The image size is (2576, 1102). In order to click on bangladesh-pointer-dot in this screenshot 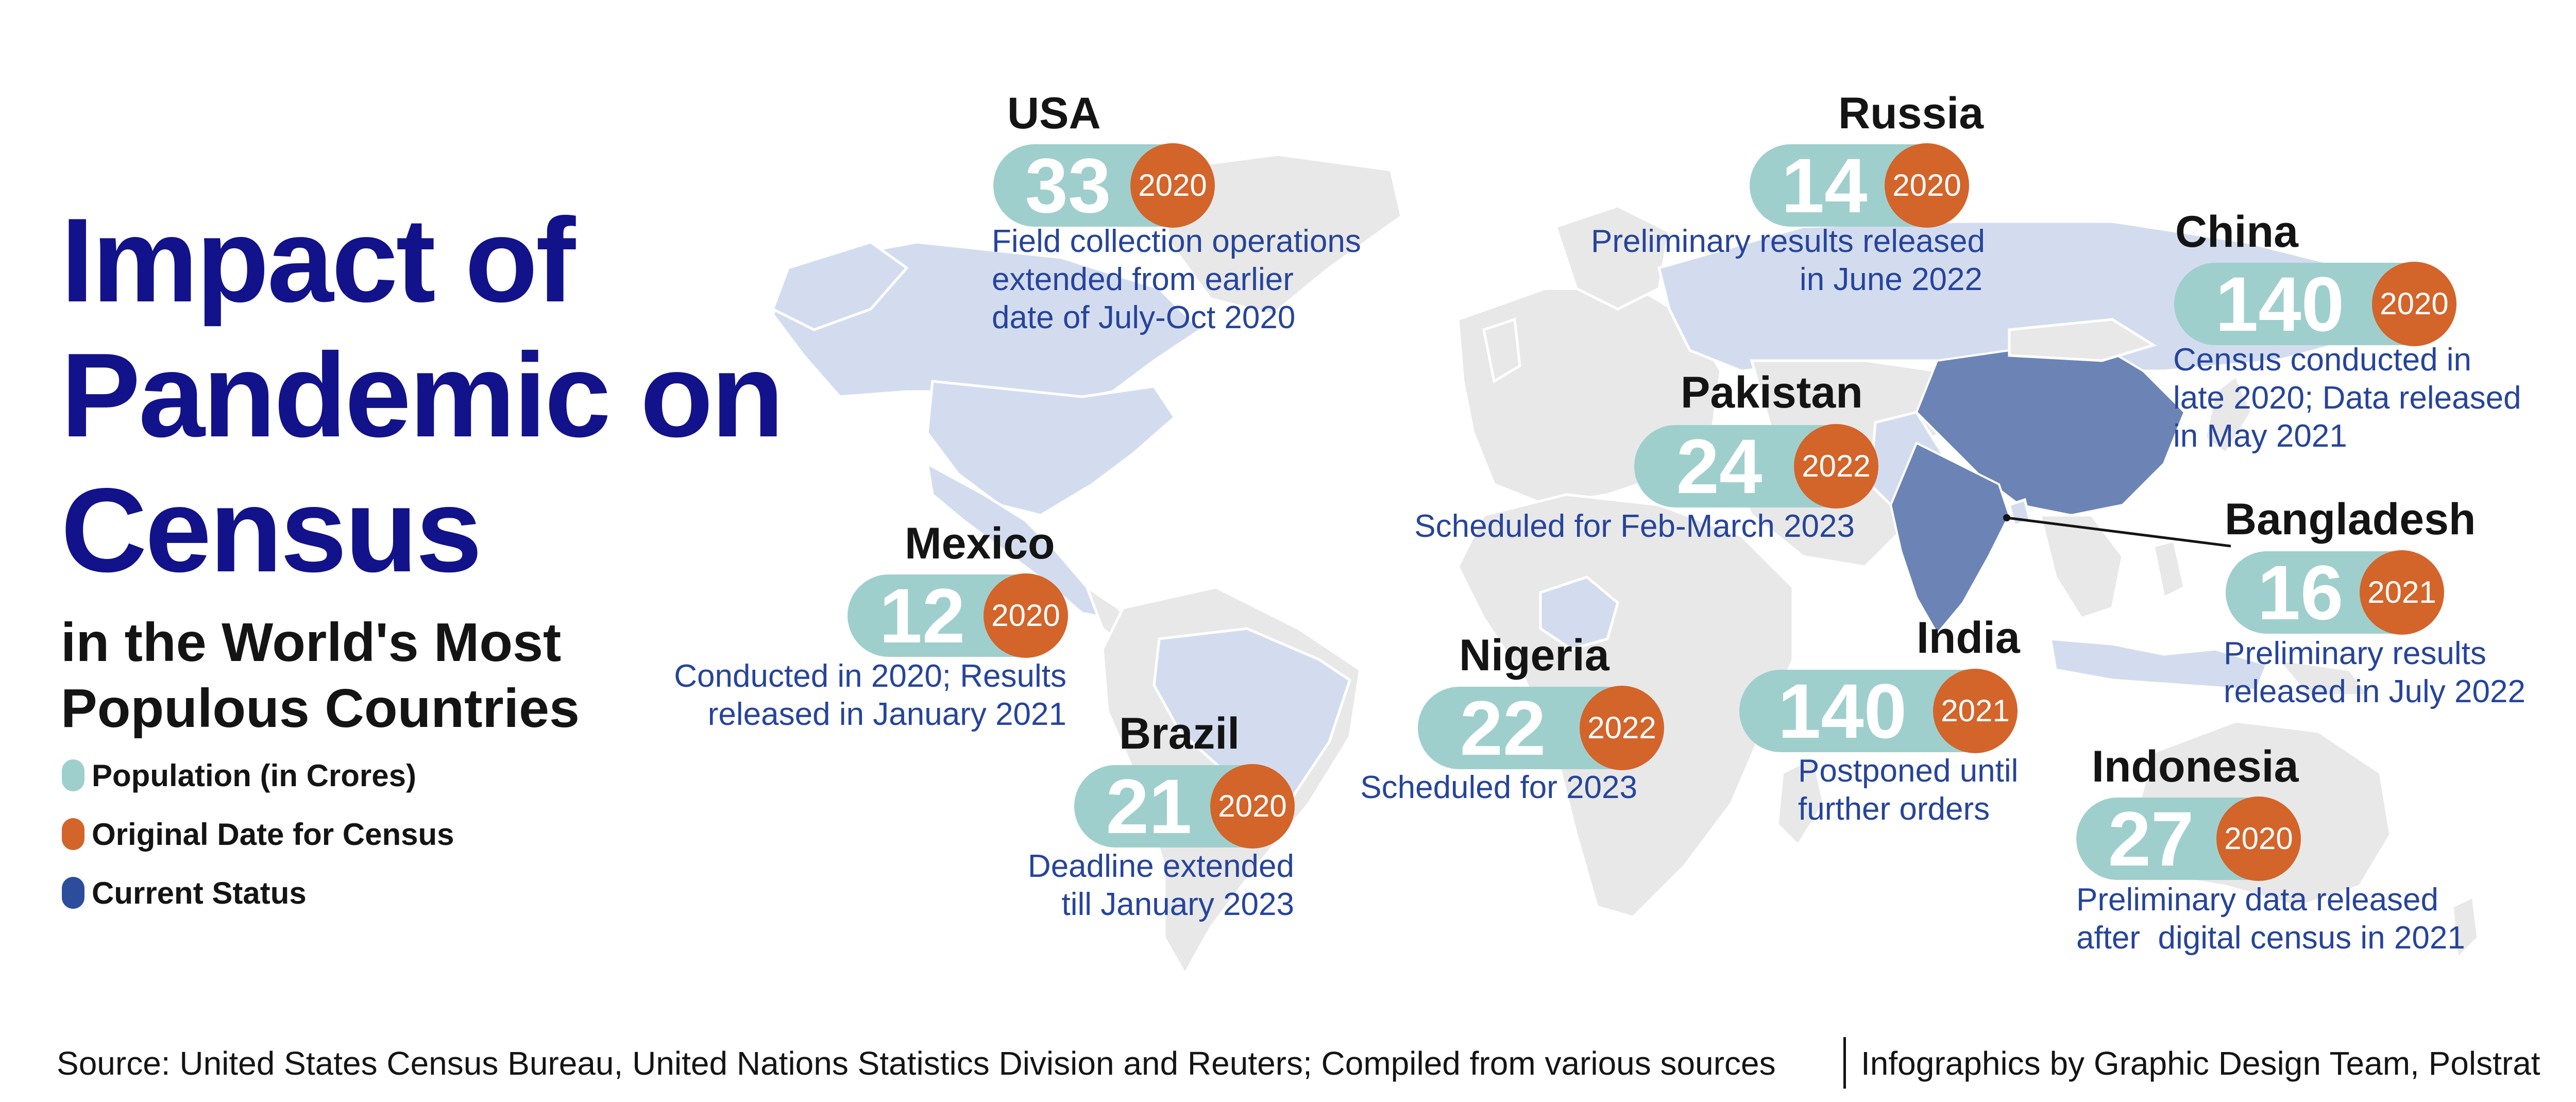, I will do `click(2006, 517)`.